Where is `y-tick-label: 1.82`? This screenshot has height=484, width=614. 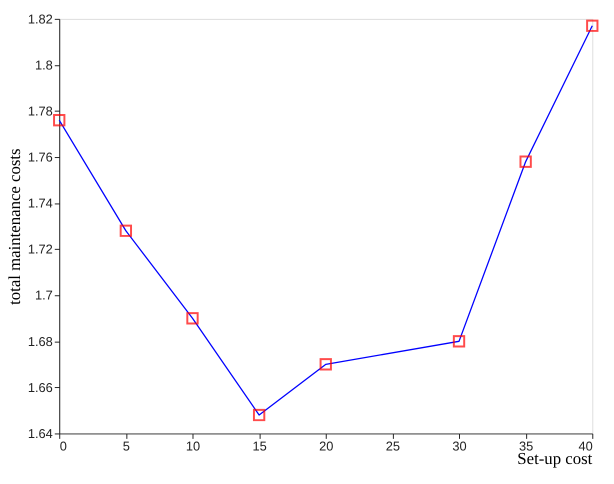 y-tick-label: 1.82 is located at coordinates (40, 18).